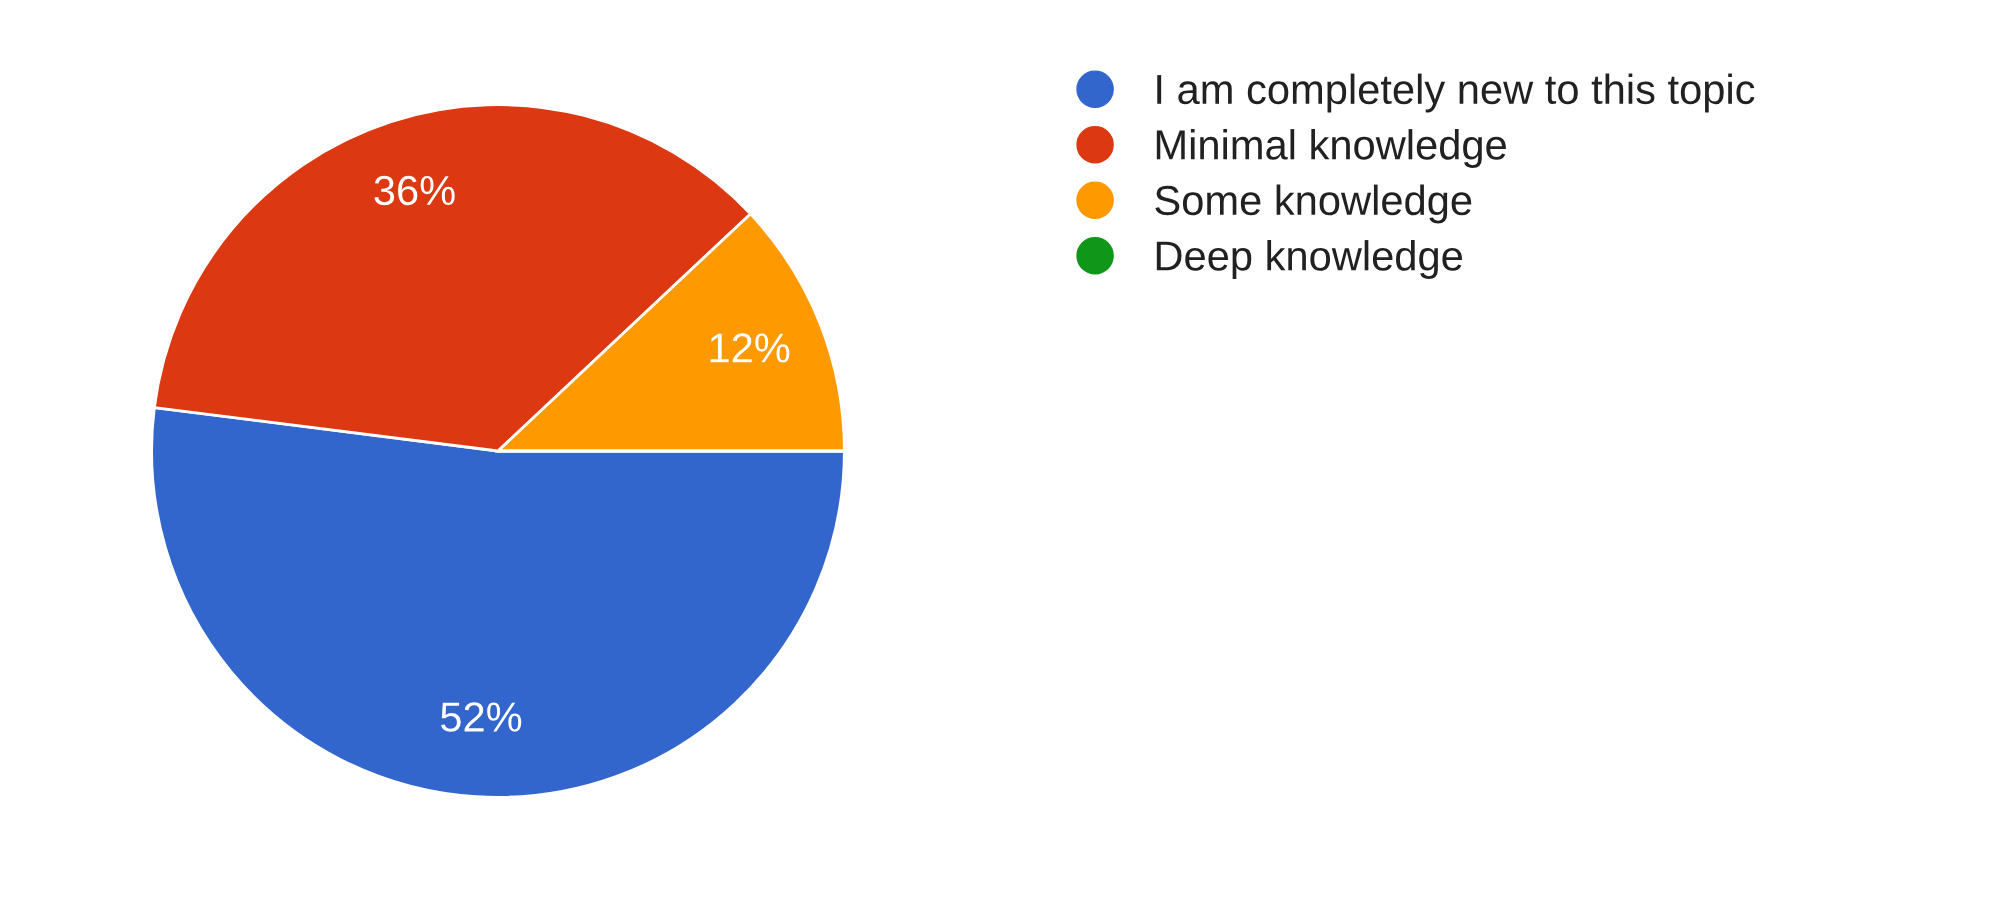  Describe the element at coordinates (481, 717) in the screenshot. I see `data-label: 52%` at that location.